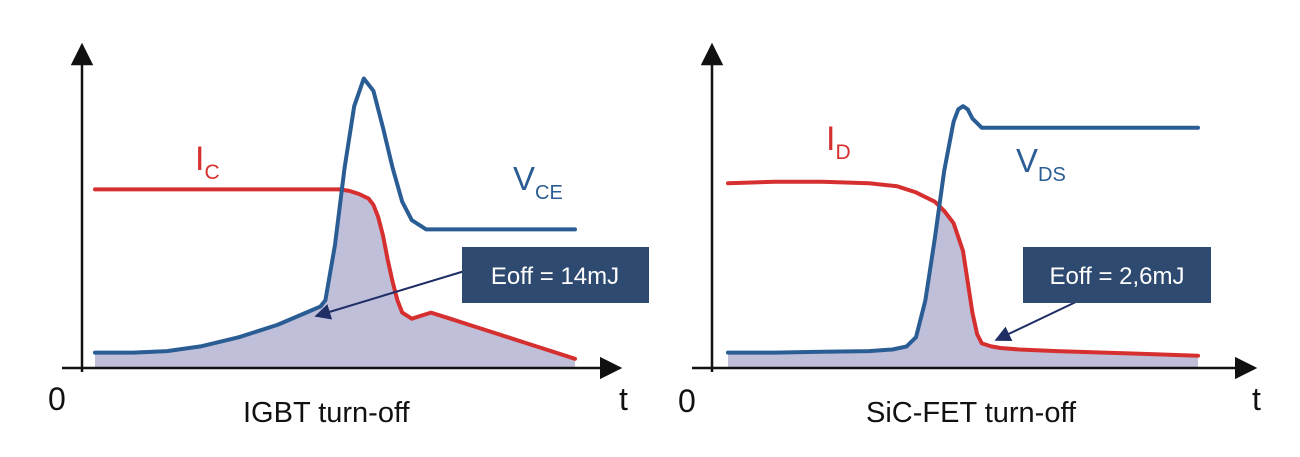 The height and width of the screenshot is (457, 1300). I want to click on series-line-ic, so click(335, 274).